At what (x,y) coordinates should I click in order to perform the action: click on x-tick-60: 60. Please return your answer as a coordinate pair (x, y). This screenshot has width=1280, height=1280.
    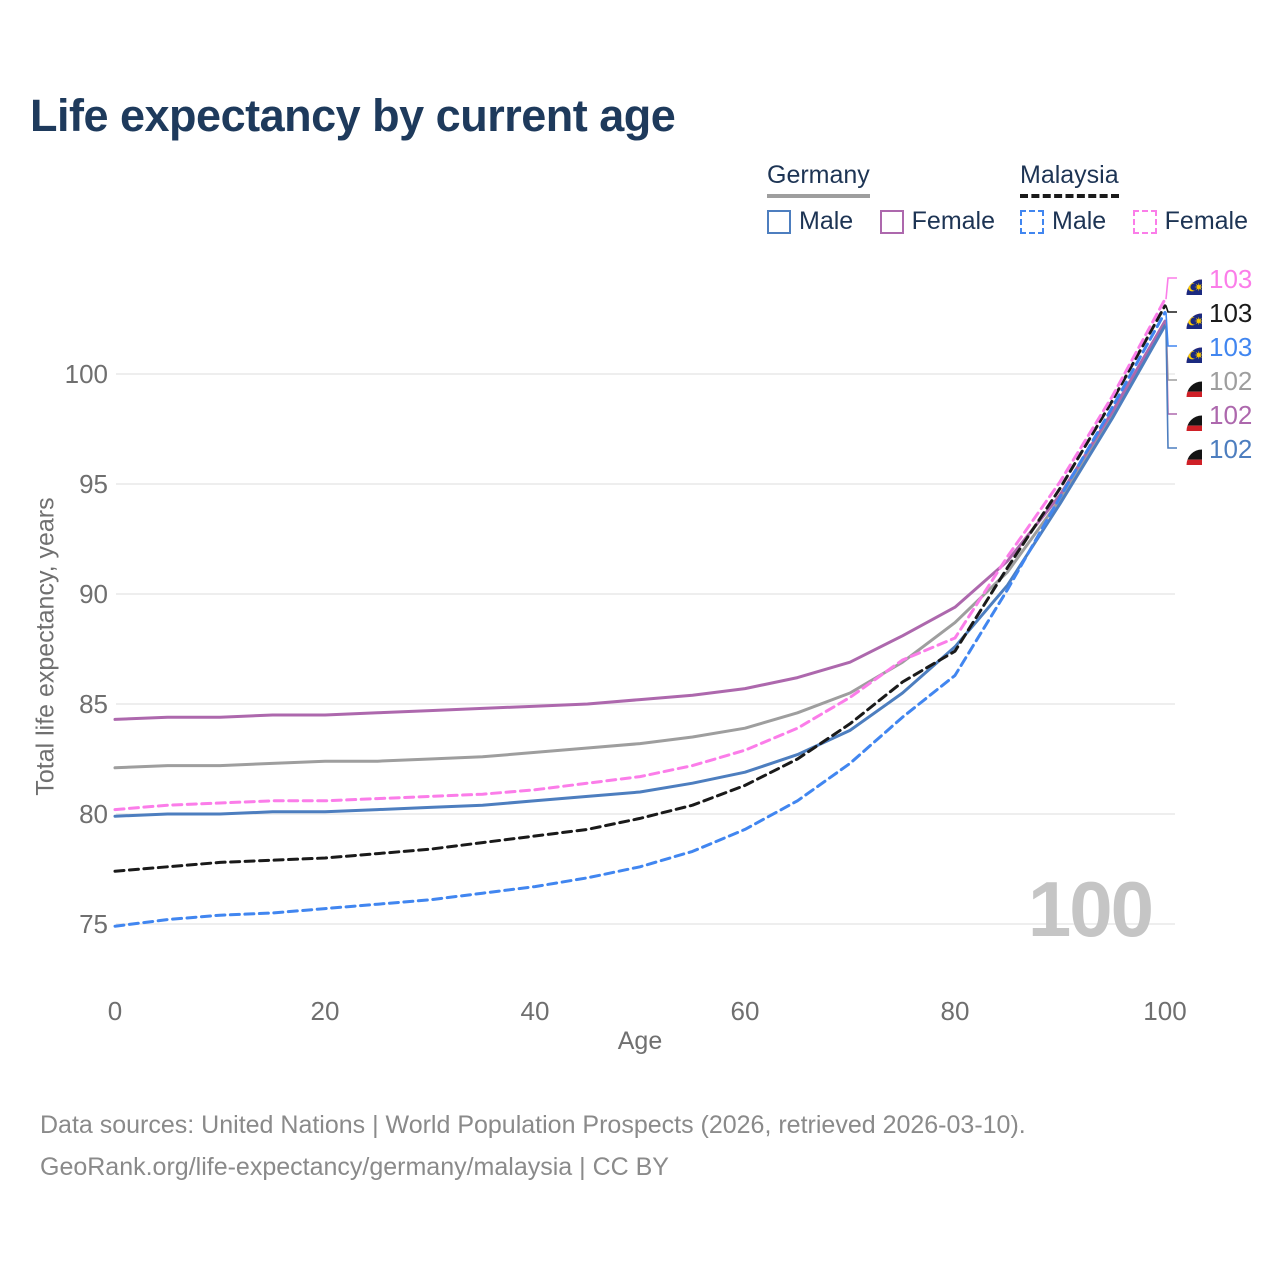
    Looking at the image, I should click on (745, 1011).